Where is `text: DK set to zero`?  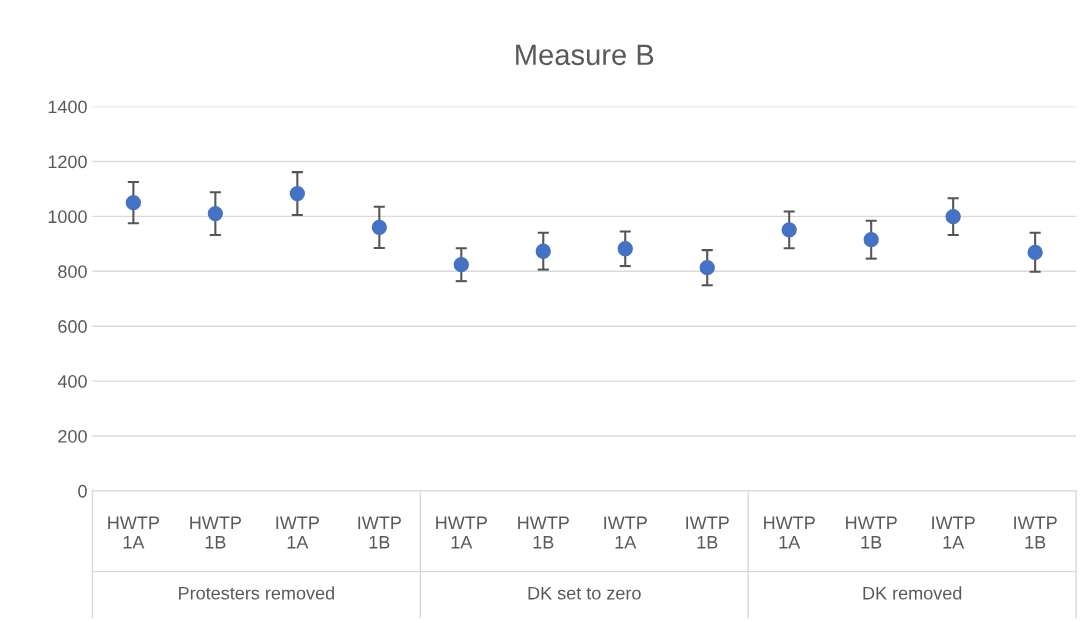 text: DK set to zero is located at coordinates (584, 593).